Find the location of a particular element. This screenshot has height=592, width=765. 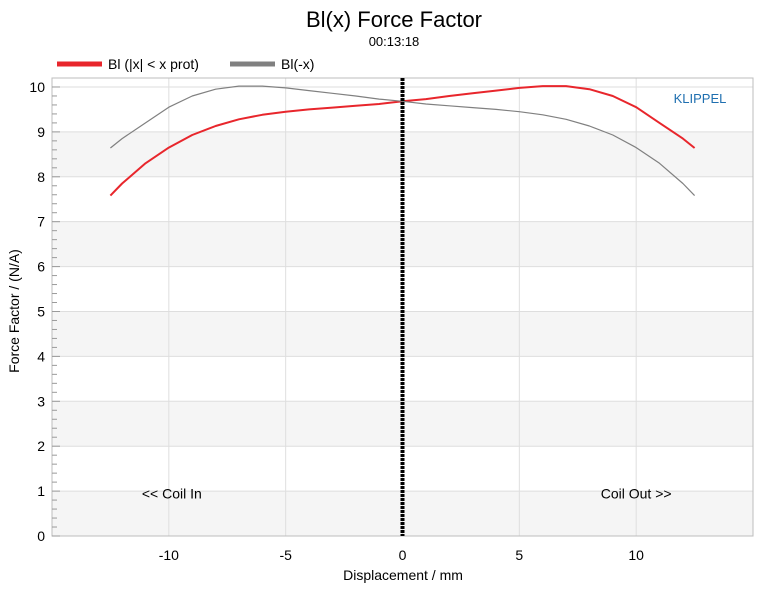

coil-out-annotation: Coil Out >> is located at coordinates (636, 493).